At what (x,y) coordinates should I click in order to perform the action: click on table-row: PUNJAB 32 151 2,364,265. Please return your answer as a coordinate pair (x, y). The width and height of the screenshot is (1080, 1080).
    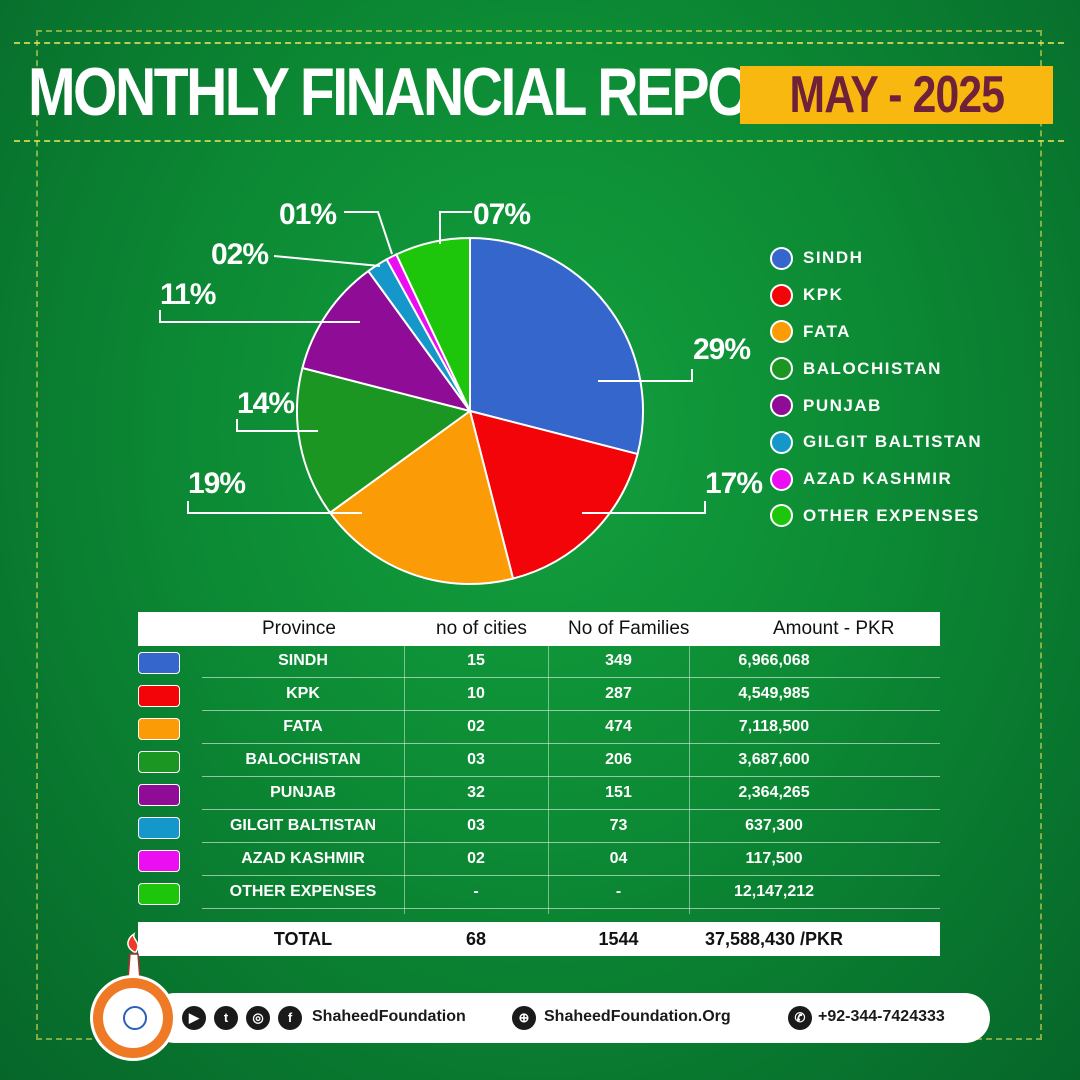
    Looking at the image, I should click on (539, 794).